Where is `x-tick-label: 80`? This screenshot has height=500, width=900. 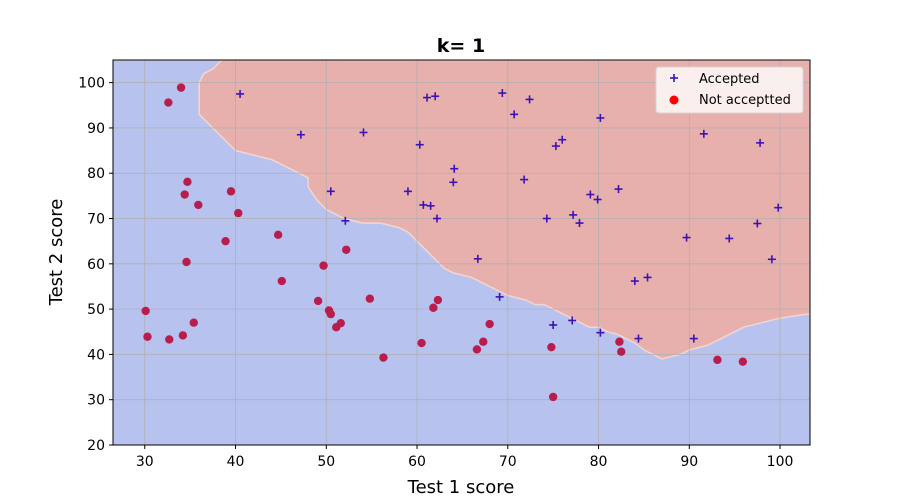
x-tick-label: 80 is located at coordinates (599, 462).